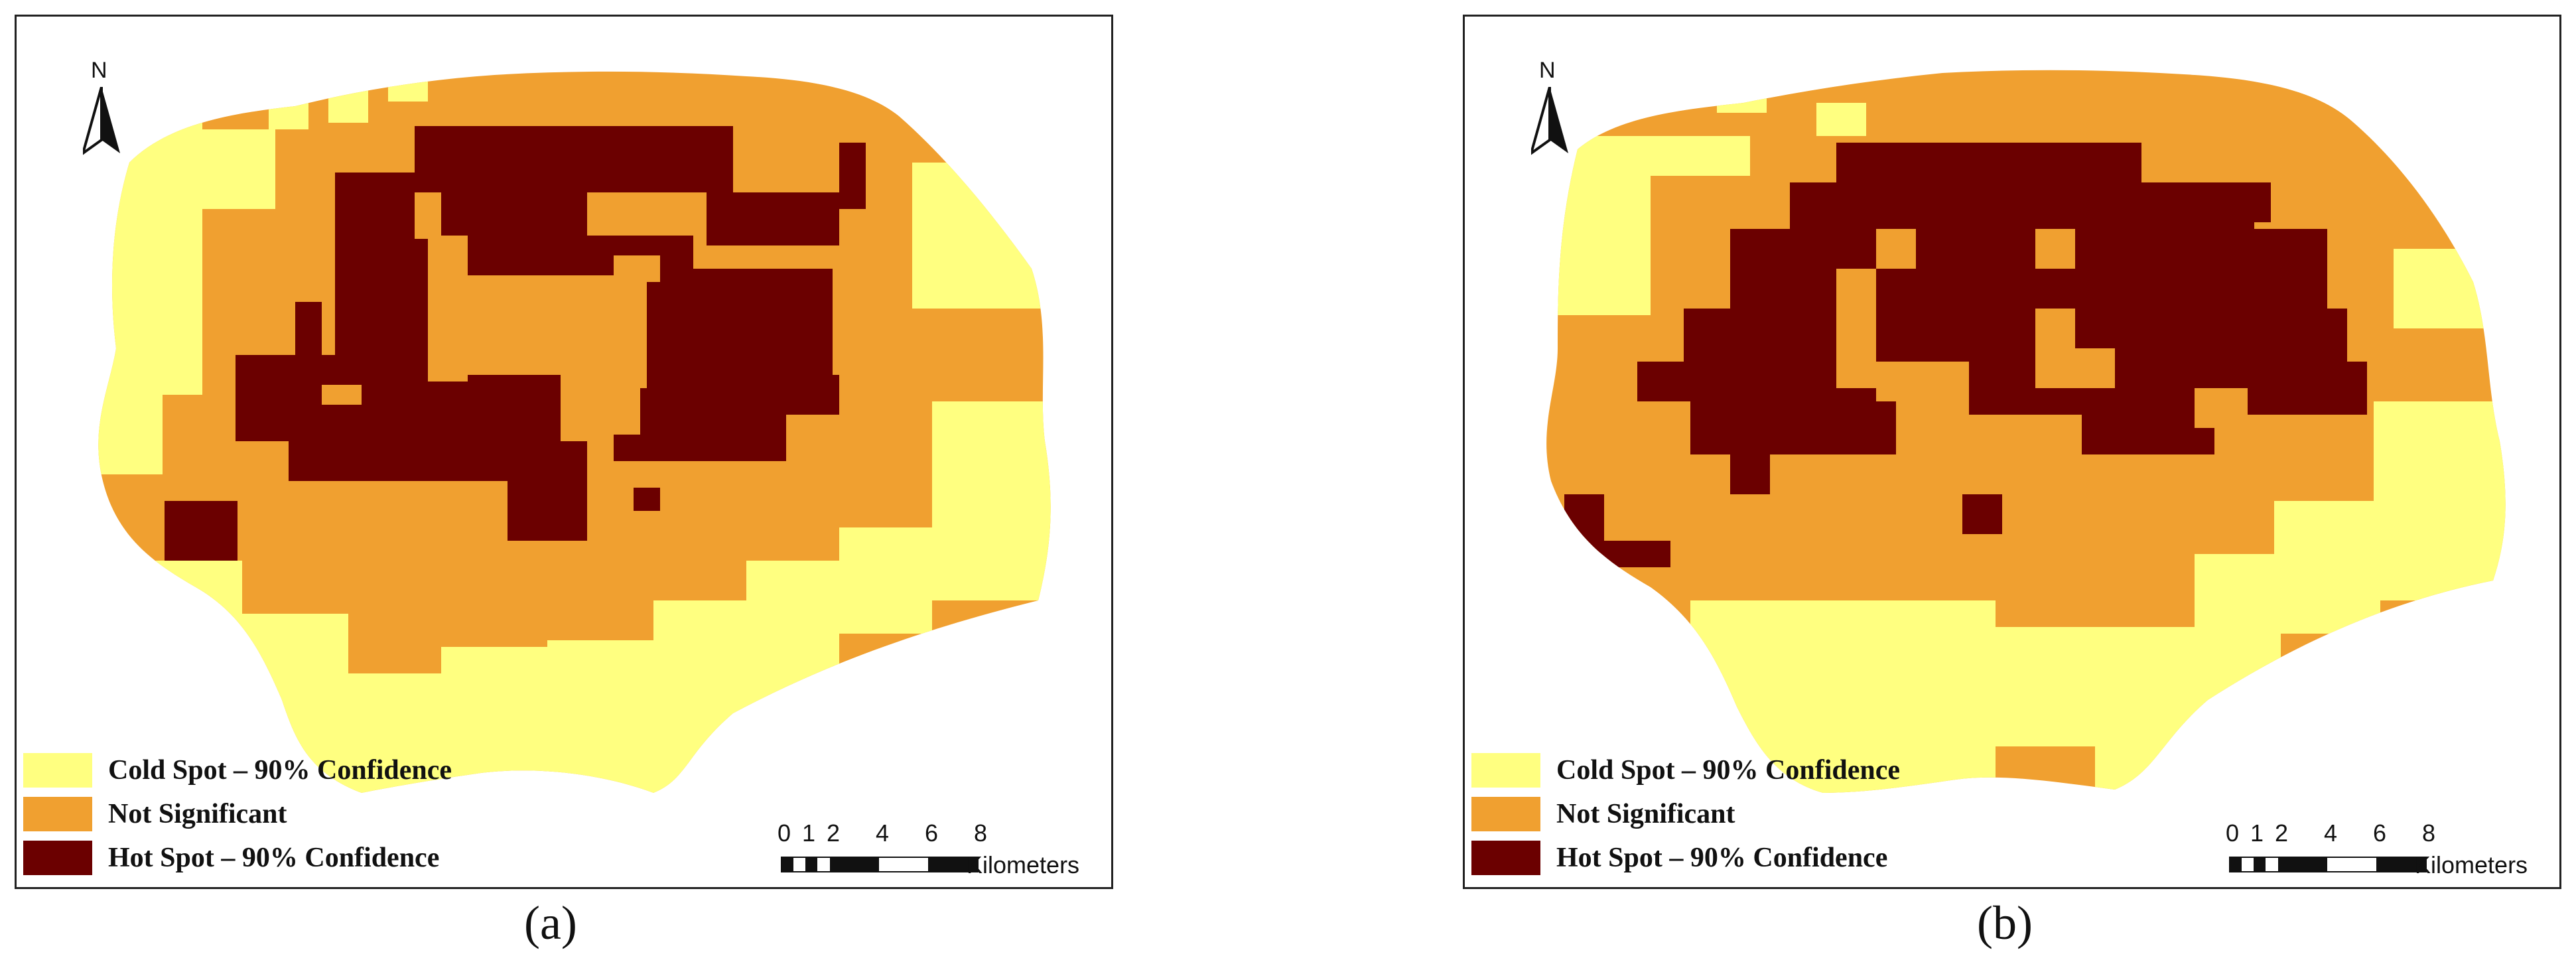 This screenshot has width=2576, height=972. I want to click on hot-spot-zones, so click(515, 344).